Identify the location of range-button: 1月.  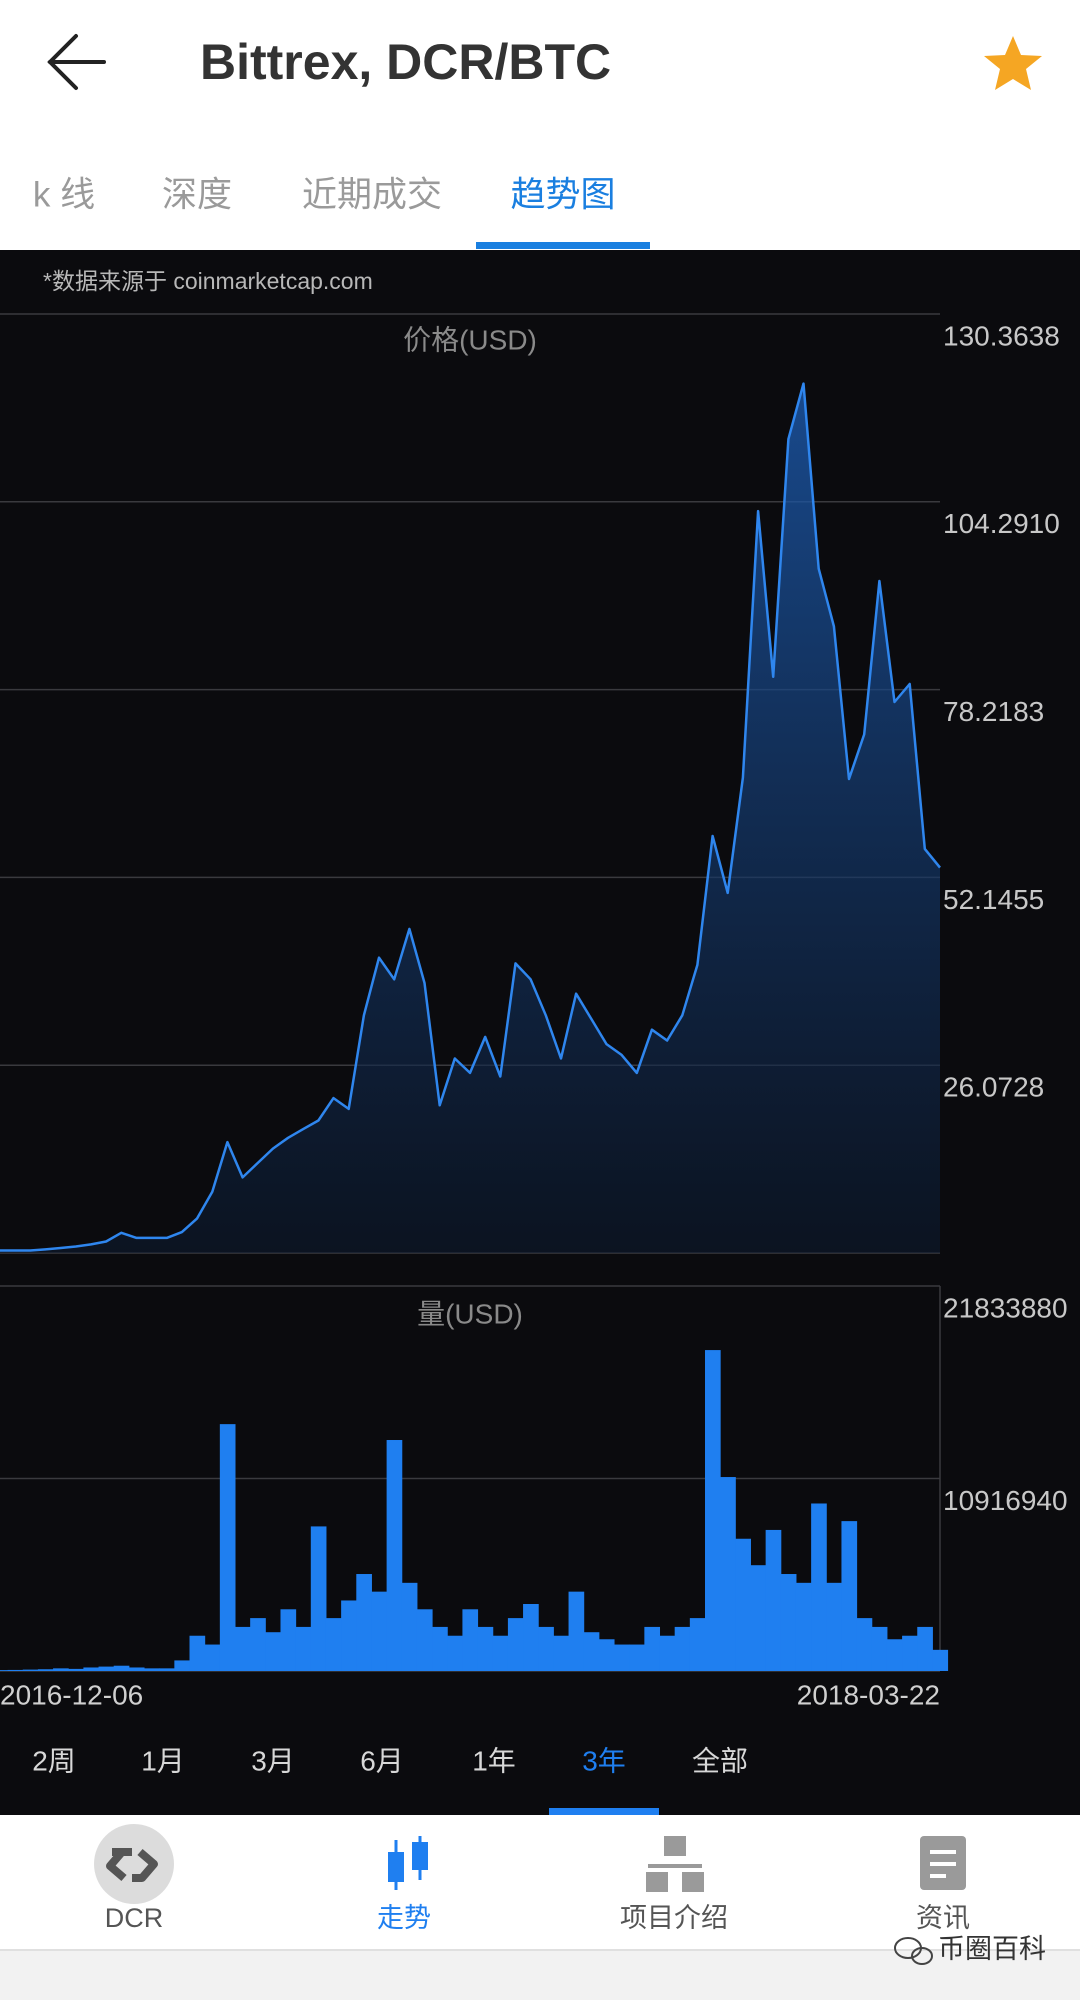
(163, 1760).